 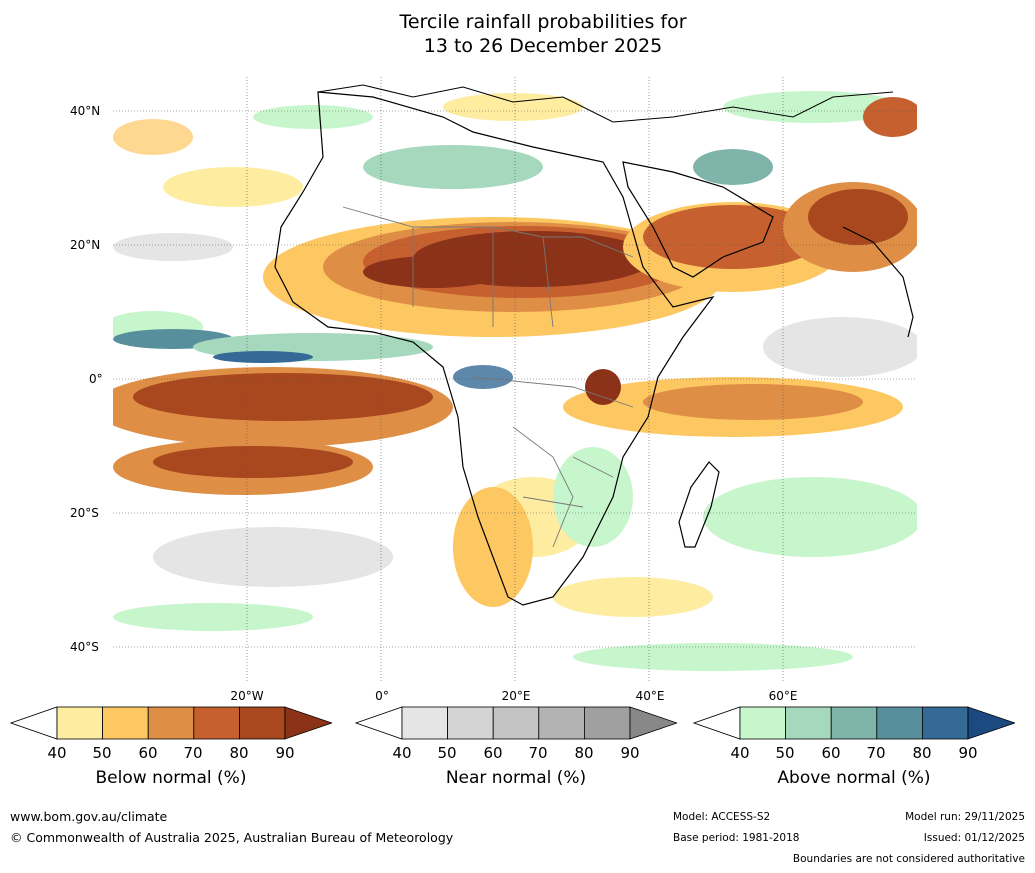 What do you see at coordinates (584, 753) in the screenshot?
I see `near-tick: 80` at bounding box center [584, 753].